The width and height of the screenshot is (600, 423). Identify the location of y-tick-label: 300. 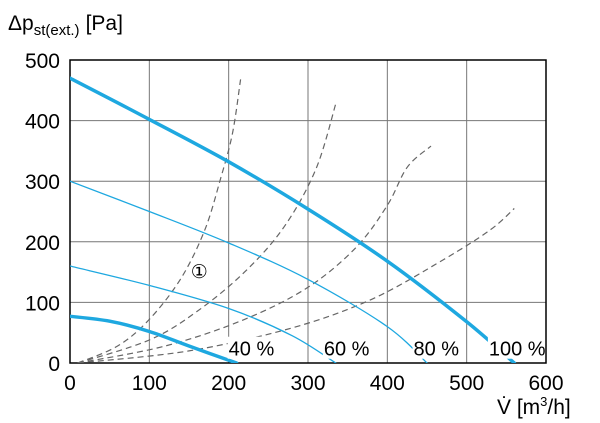
(42, 182).